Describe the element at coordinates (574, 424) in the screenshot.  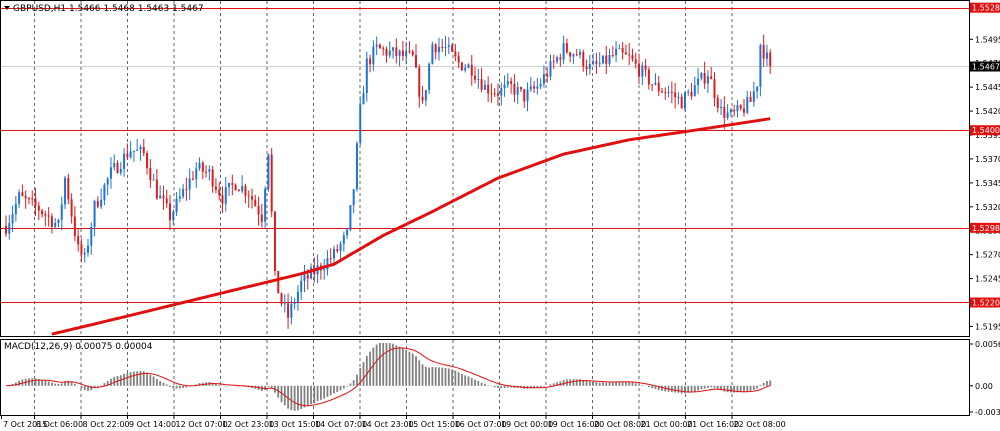
I see `time-tick-label: 19 Oct 16:00` at that location.